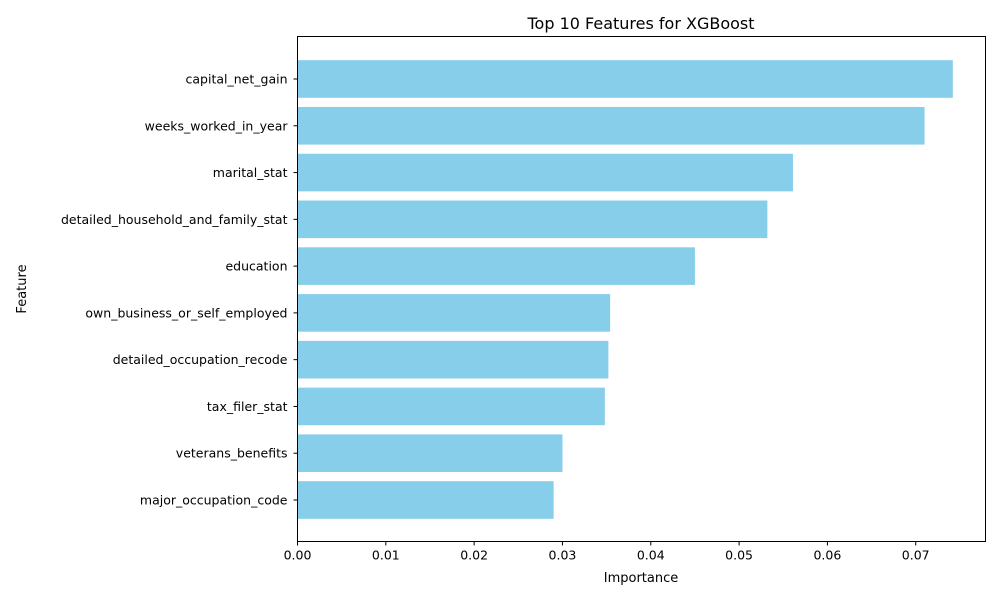 This screenshot has height=600, width=1000. I want to click on bar-major_occupation_code, so click(425, 500).